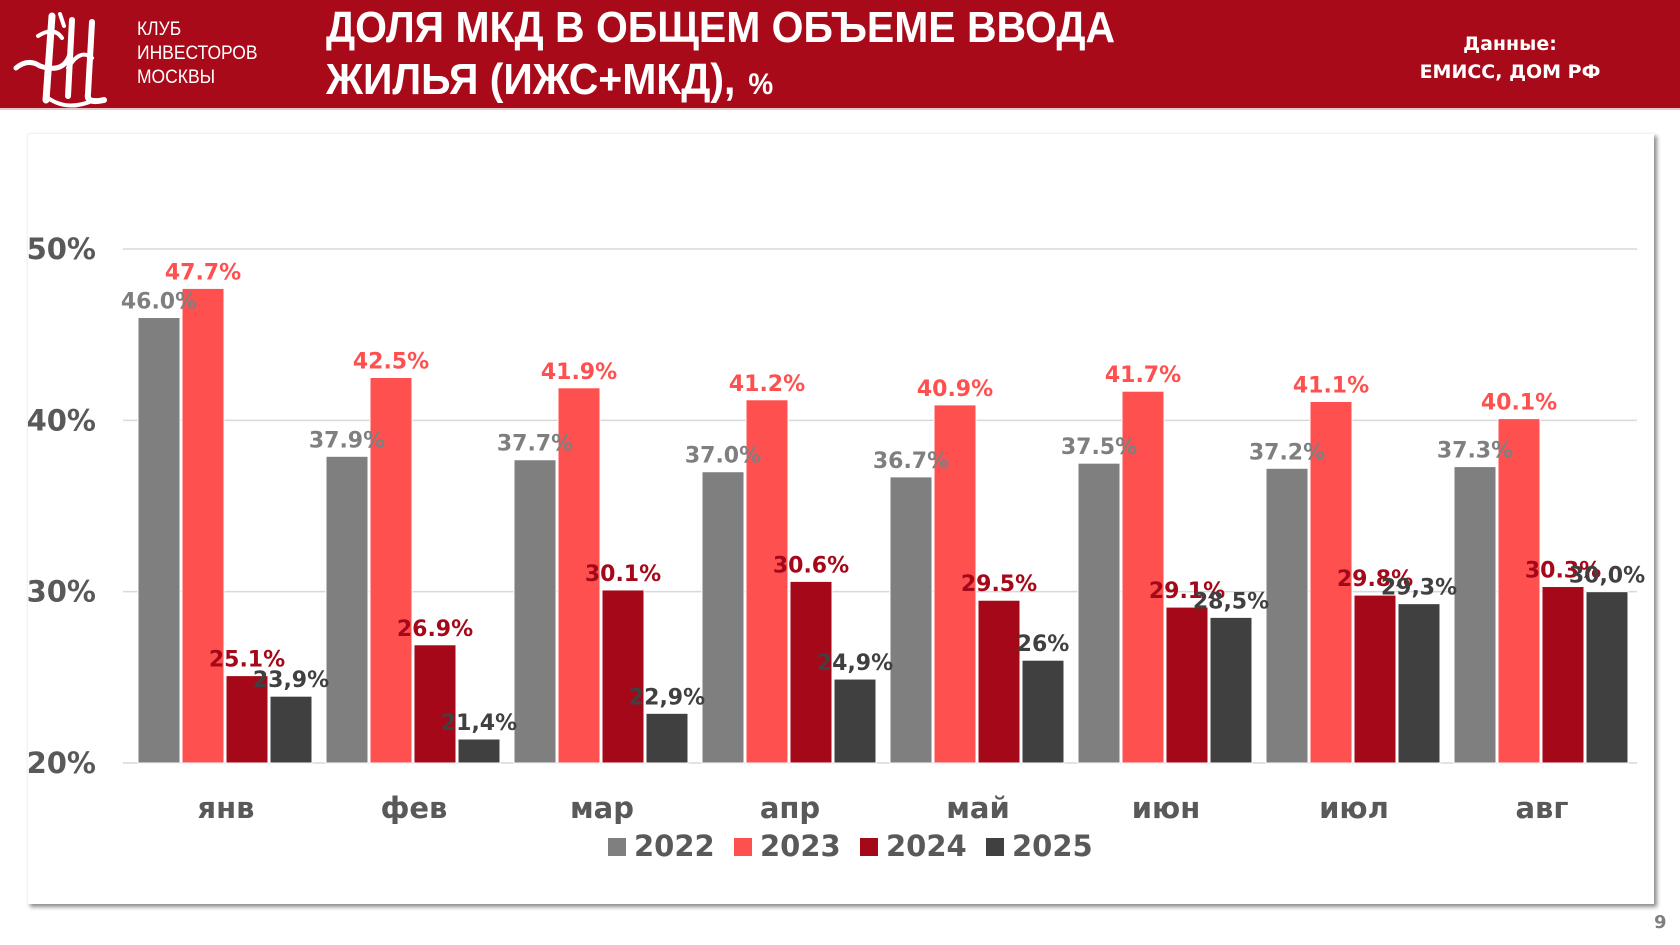 Image resolution: width=1680 pixels, height=945 pixels. I want to click on data-label-2023: 47.7%, so click(203, 272).